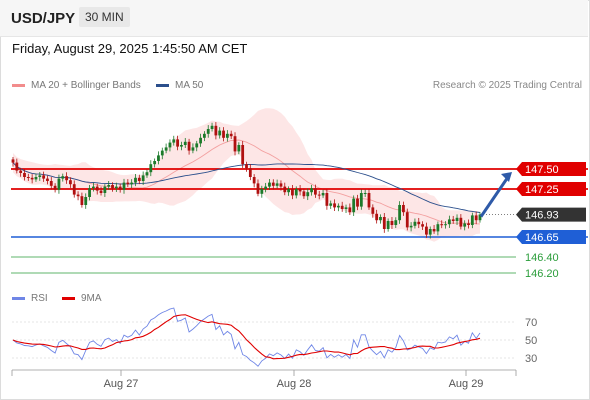 The image size is (590, 400). I want to click on legend-rsi-label: RSI, so click(39, 298).